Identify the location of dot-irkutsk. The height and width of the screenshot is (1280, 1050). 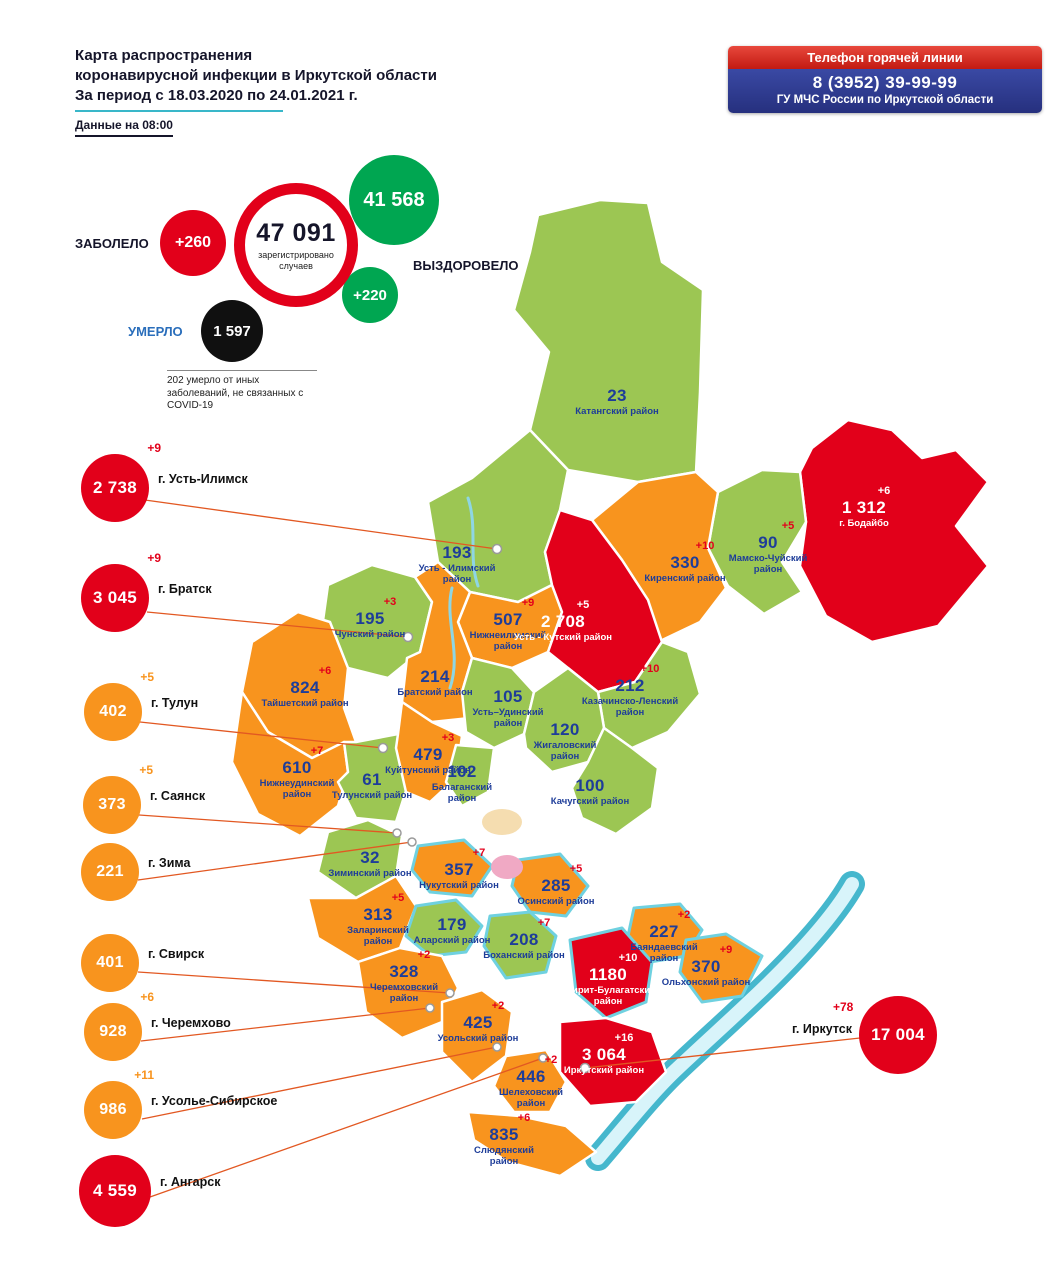
(585, 1068).